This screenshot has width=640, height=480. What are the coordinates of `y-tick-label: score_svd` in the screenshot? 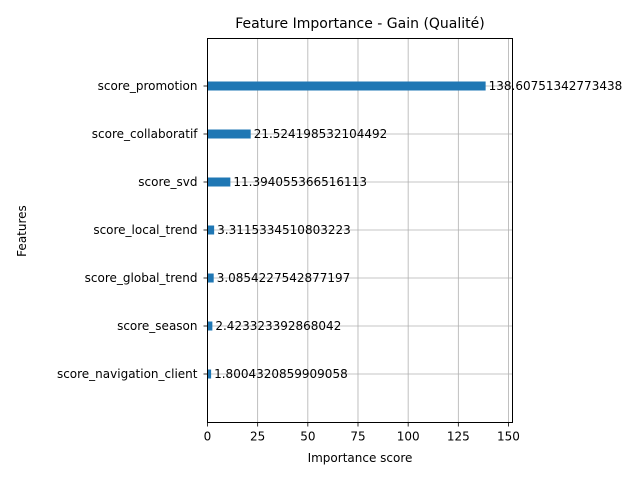 It's located at (167, 182).